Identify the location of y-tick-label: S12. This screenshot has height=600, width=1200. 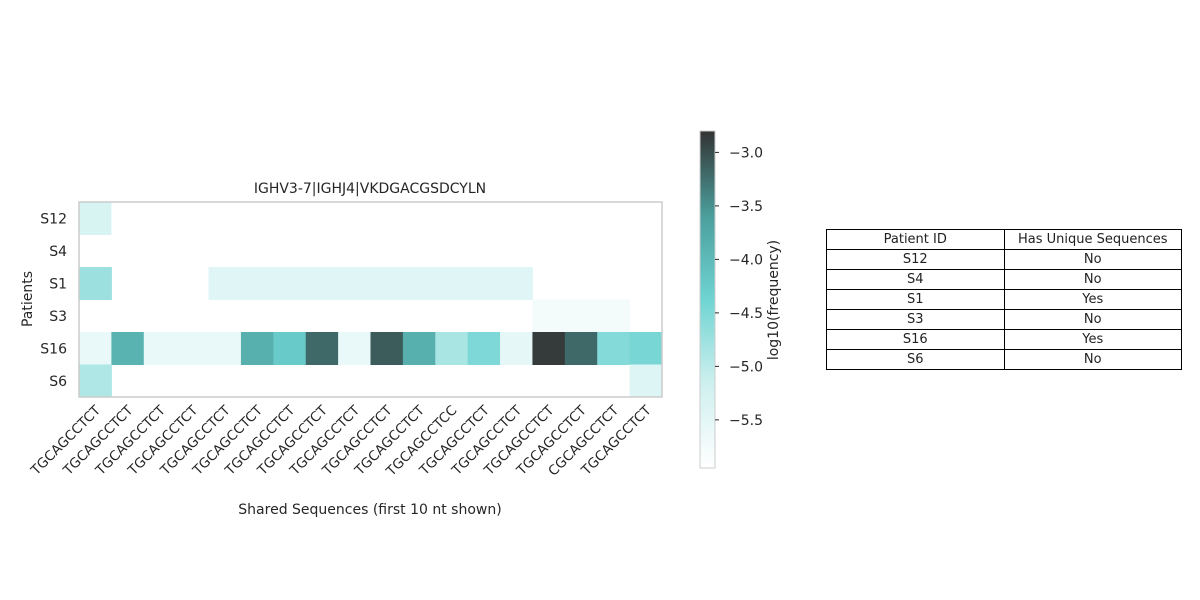
(53, 219).